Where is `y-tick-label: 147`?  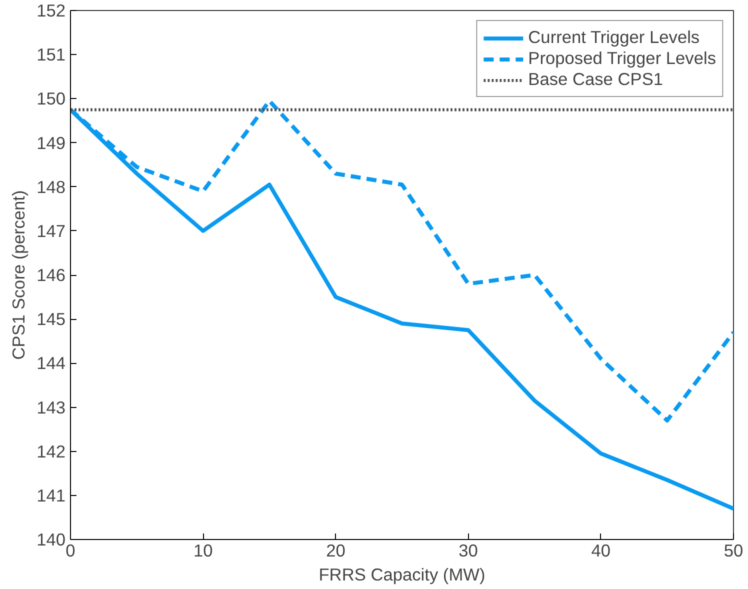 y-tick-label: 147 is located at coordinates (51, 230).